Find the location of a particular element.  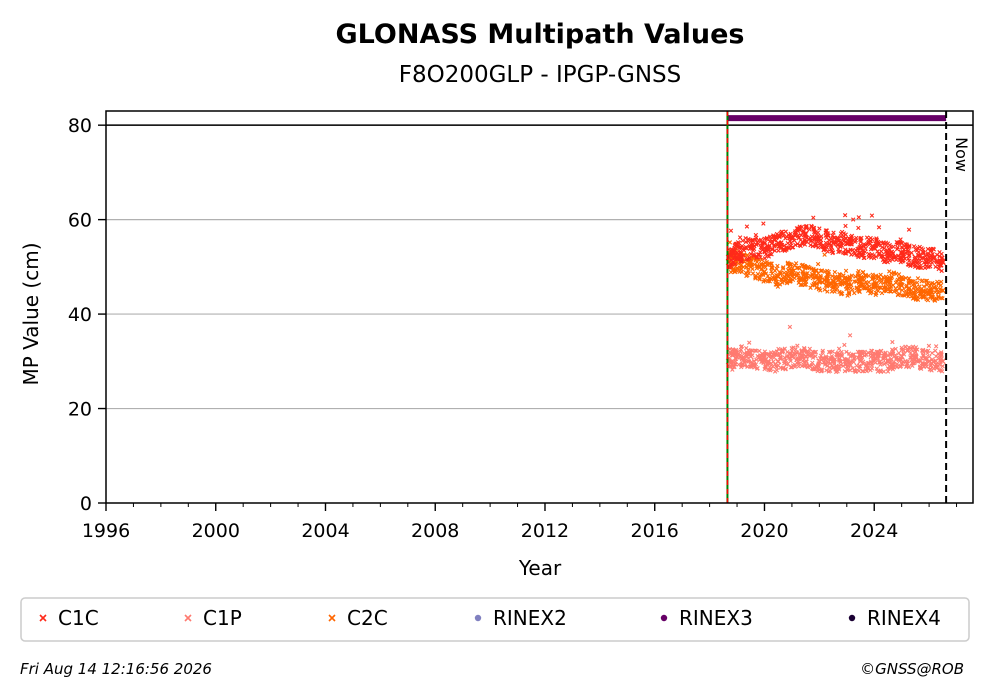

data-markers is located at coordinates (836, 245).